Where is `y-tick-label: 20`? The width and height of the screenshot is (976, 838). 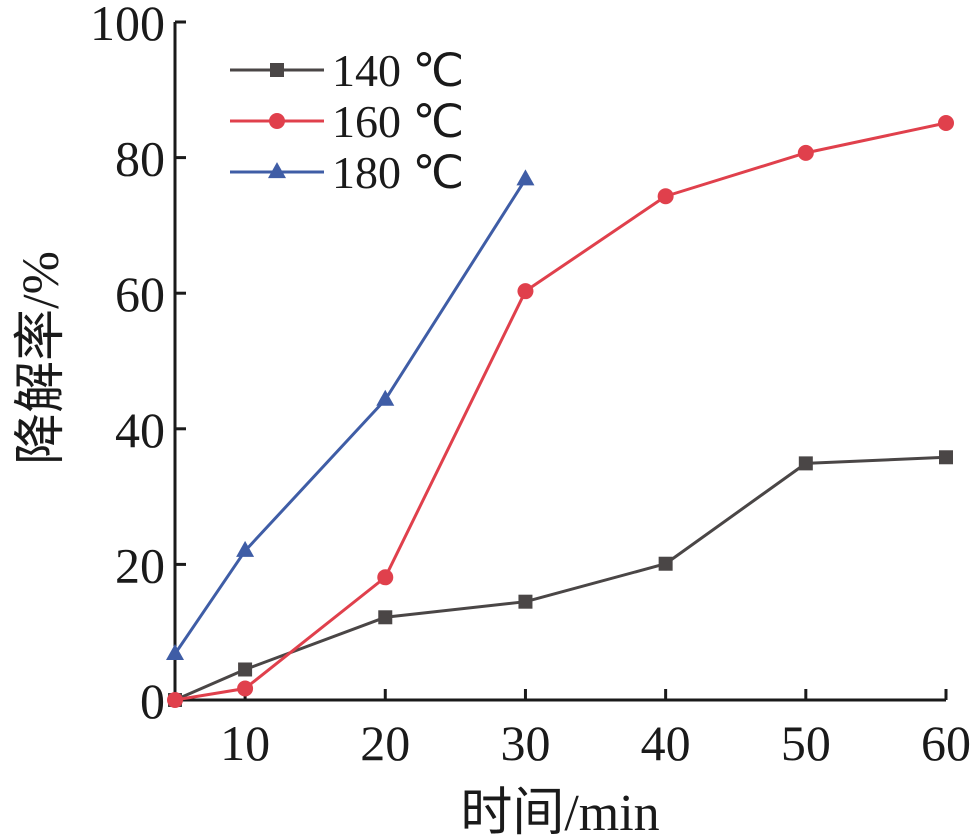 y-tick-label: 20 is located at coordinates (140, 565).